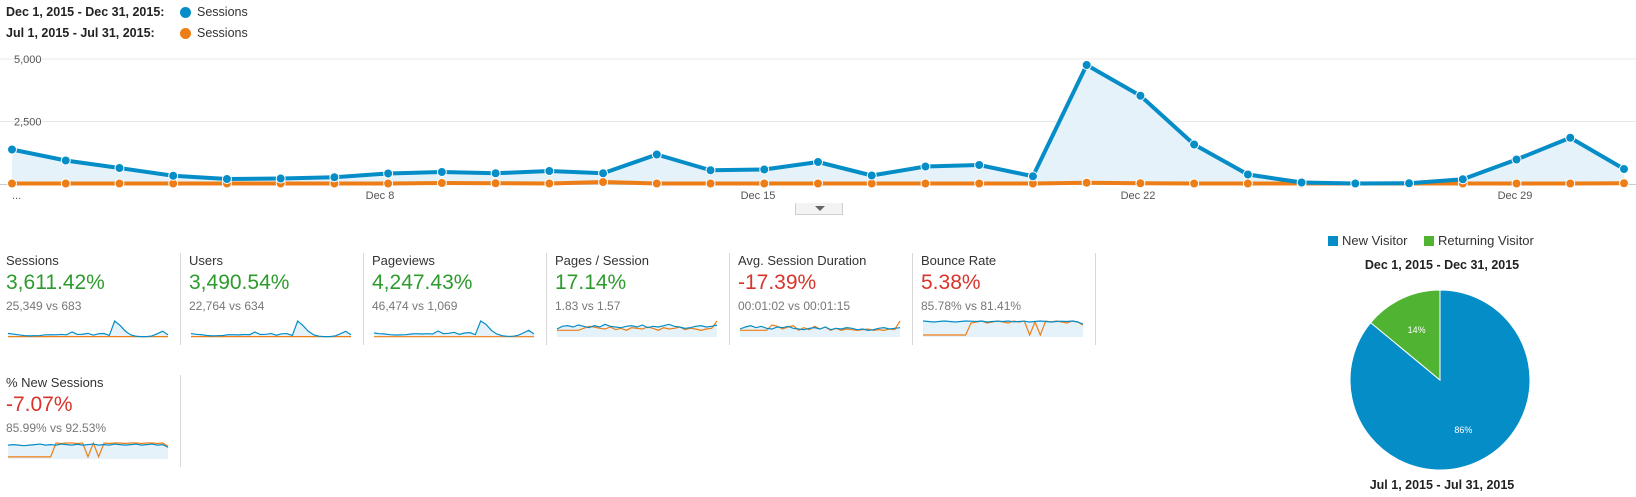  I want to click on metric-change-value: 5.38%, so click(951, 282).